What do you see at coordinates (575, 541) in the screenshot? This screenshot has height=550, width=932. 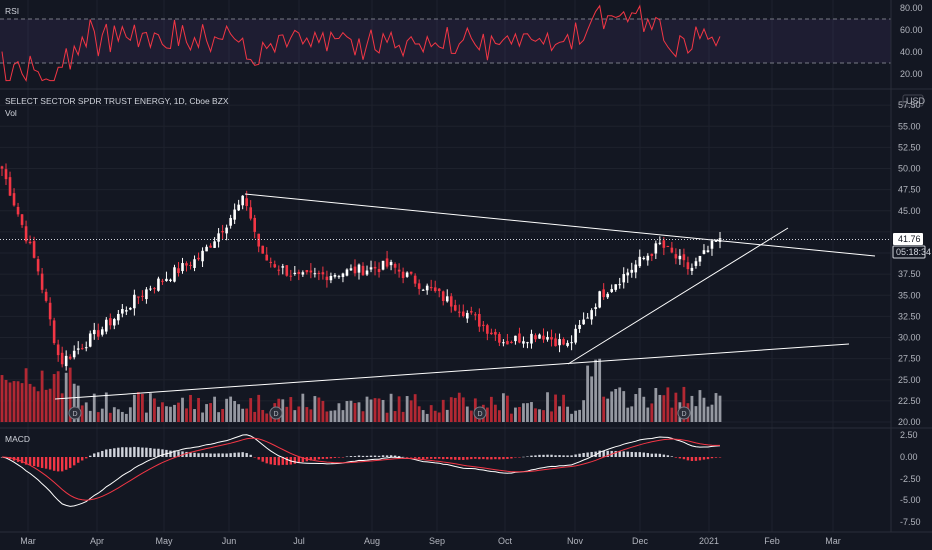 I see `time-label: Nov` at bounding box center [575, 541].